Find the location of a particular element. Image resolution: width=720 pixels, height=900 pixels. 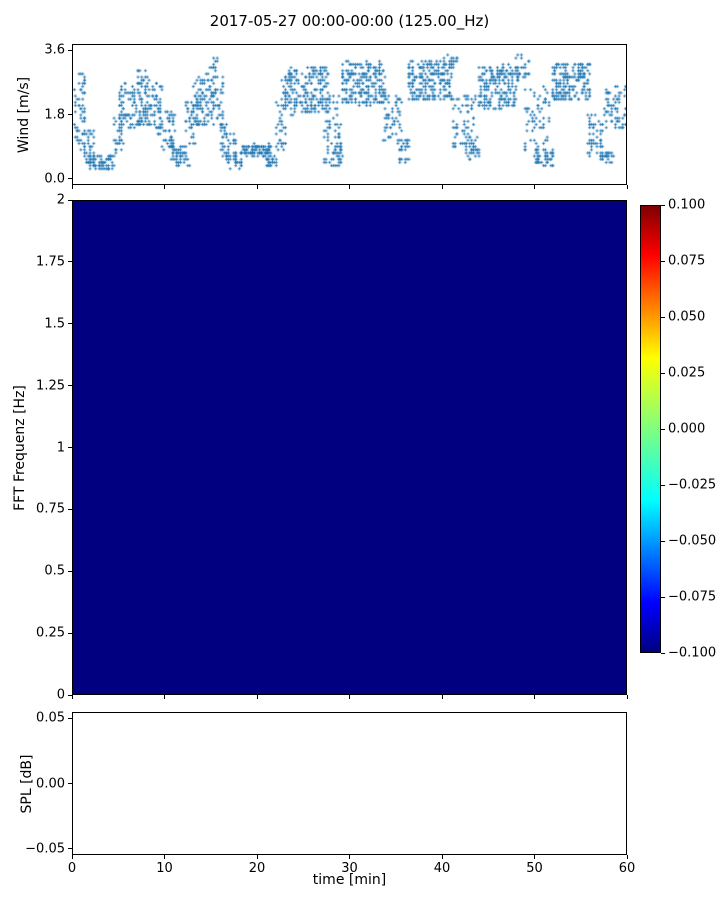

left-tick-label: −0.05 is located at coordinates (45, 849).